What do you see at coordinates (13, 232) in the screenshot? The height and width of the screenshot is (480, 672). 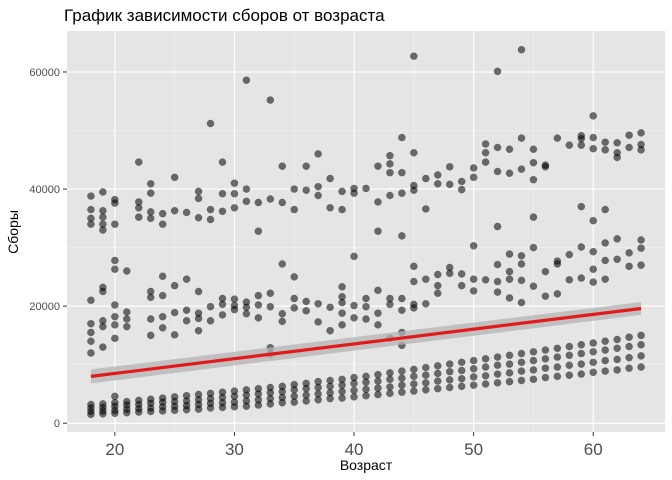 I see `y-axis-title: Сборы` at bounding box center [13, 232].